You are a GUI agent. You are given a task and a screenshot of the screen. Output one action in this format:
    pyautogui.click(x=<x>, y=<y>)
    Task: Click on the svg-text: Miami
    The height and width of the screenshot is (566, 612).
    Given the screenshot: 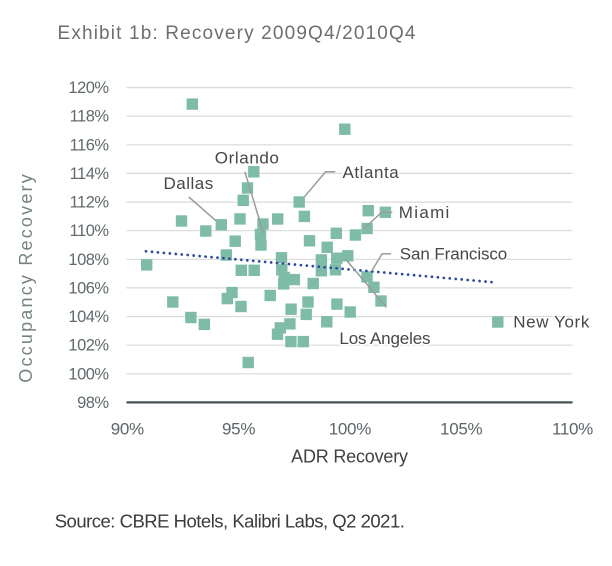 What is the action you would take?
    pyautogui.click(x=425, y=212)
    